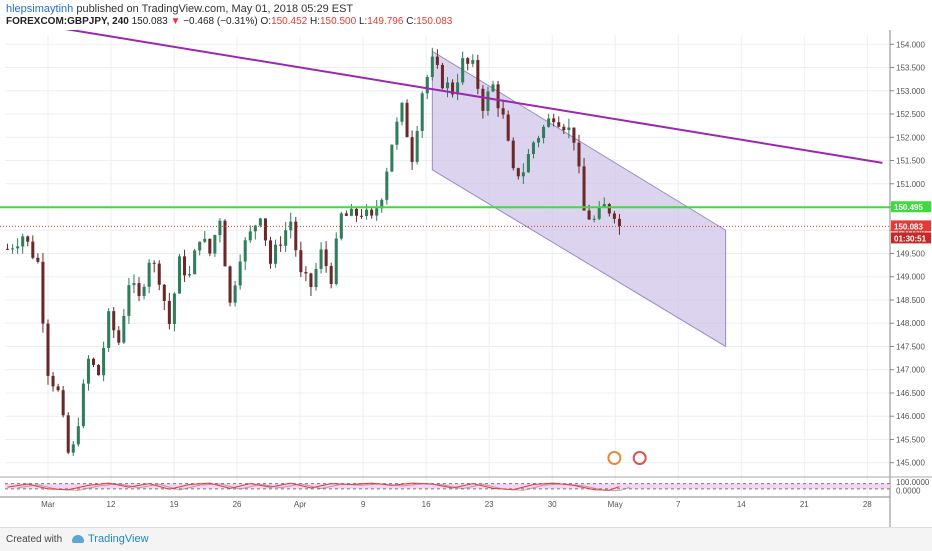 This screenshot has height=551, width=932. Describe the element at coordinates (40, 9) in the screenshot. I see `author-link: hlepsimaytinh` at that location.